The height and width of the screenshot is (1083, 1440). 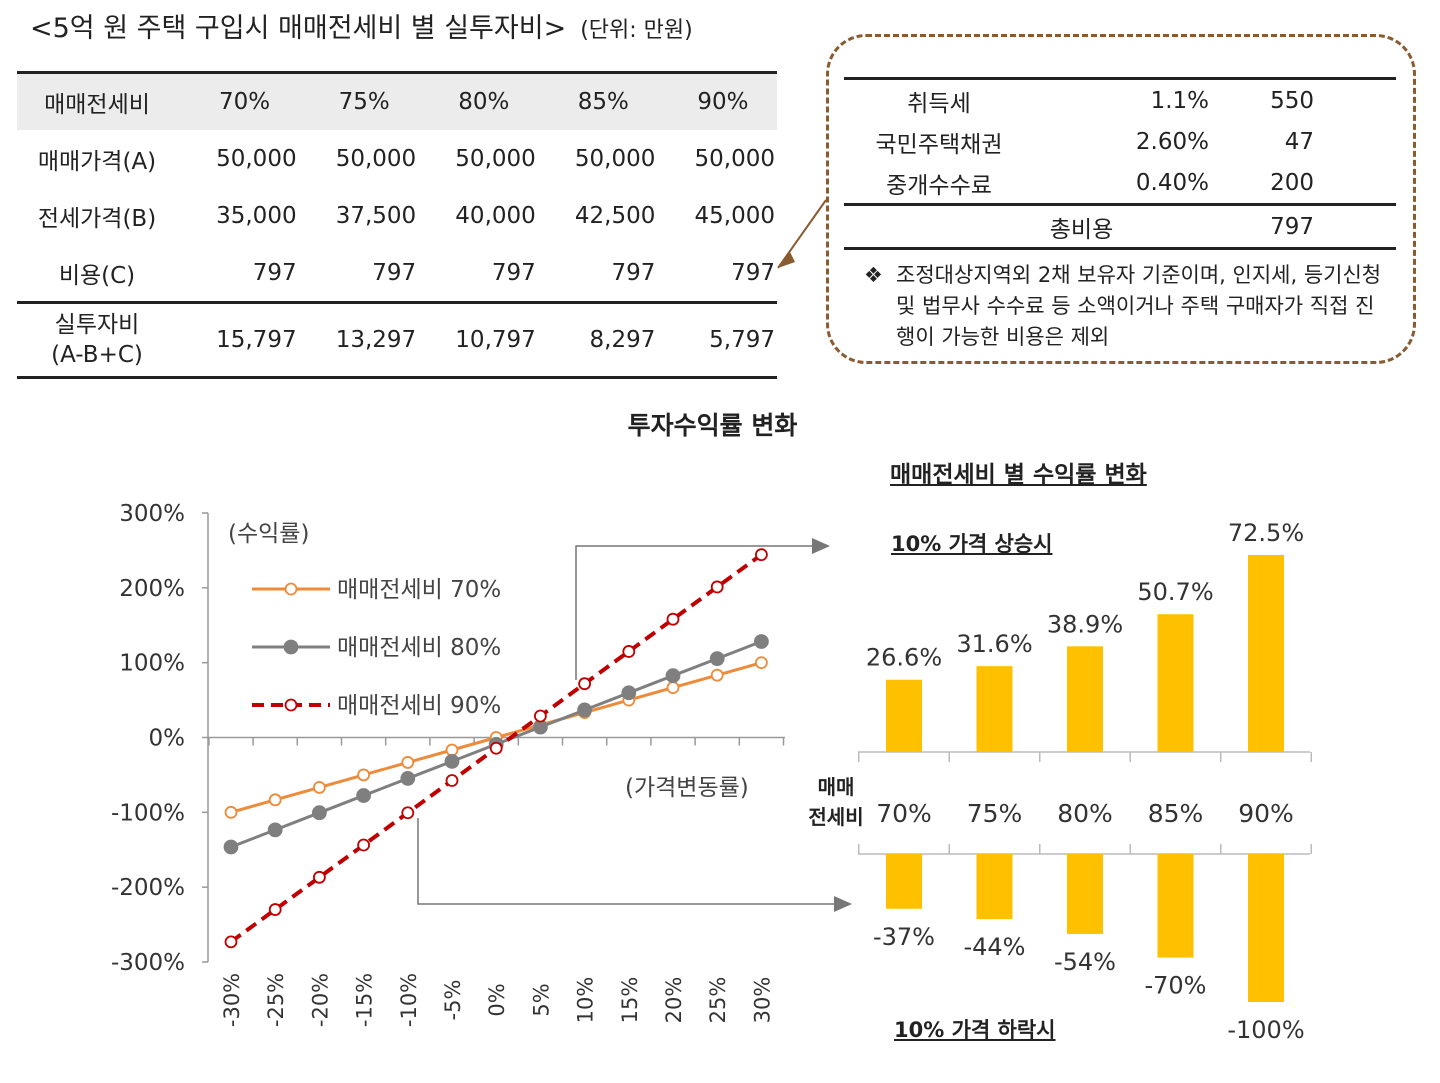 I want to click on row-label: 매매가격(A), so click(x=97, y=161).